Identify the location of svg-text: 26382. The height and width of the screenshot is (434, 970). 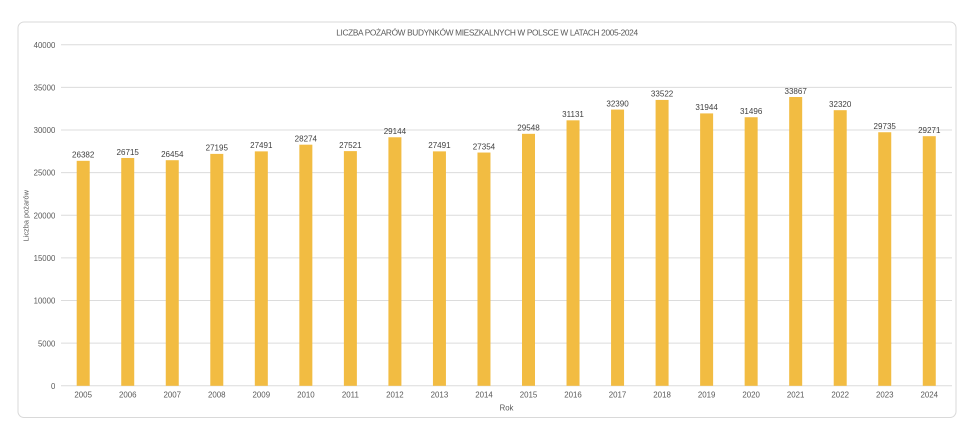
(83, 155).